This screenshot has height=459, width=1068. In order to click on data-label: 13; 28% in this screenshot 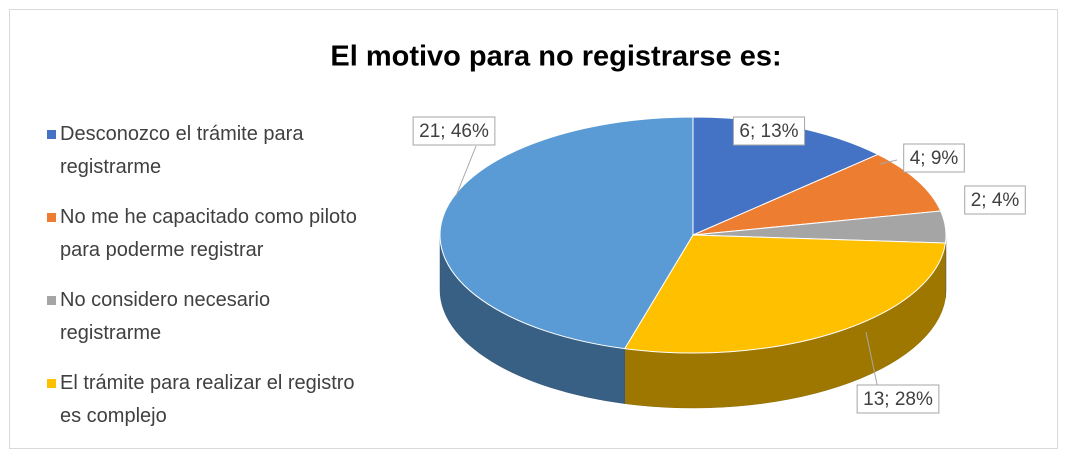, I will do `click(898, 399)`.